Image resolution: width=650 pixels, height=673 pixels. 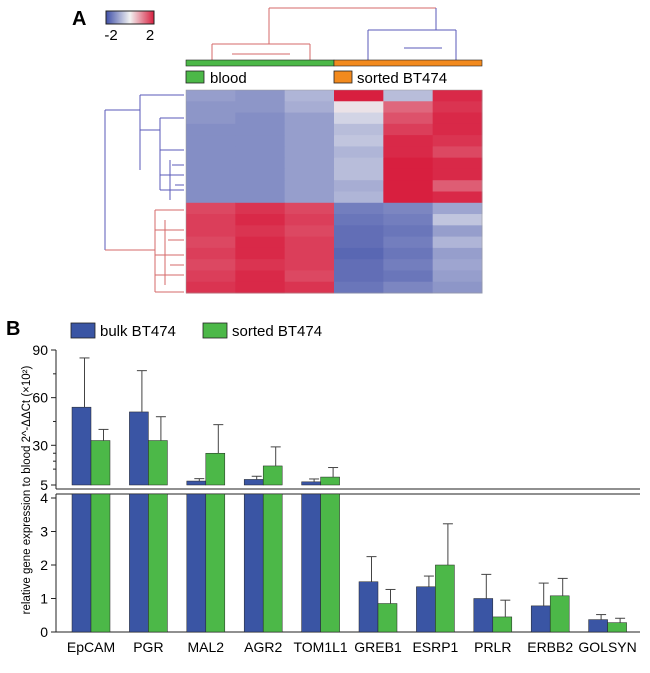 I want to click on x-tick-label: AGR2, so click(x=263, y=647).